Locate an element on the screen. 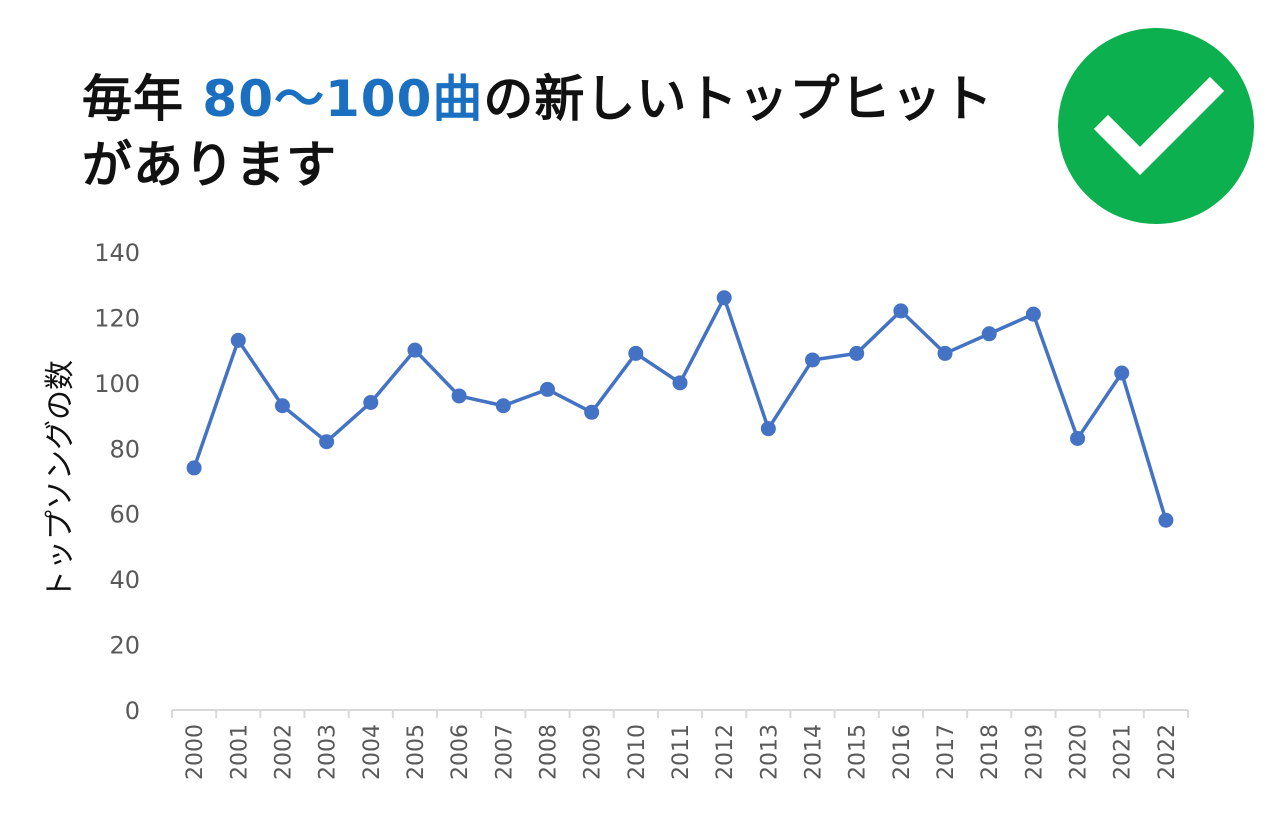  x-tick-label: 2015 is located at coordinates (858, 752).